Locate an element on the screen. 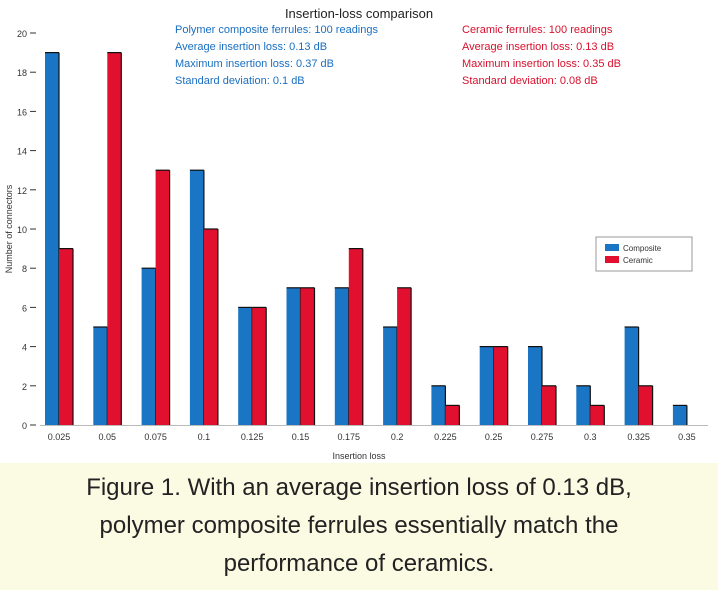 Image resolution: width=718 pixels, height=590 pixels. x-tick-label: 0.25 is located at coordinates (494, 437).